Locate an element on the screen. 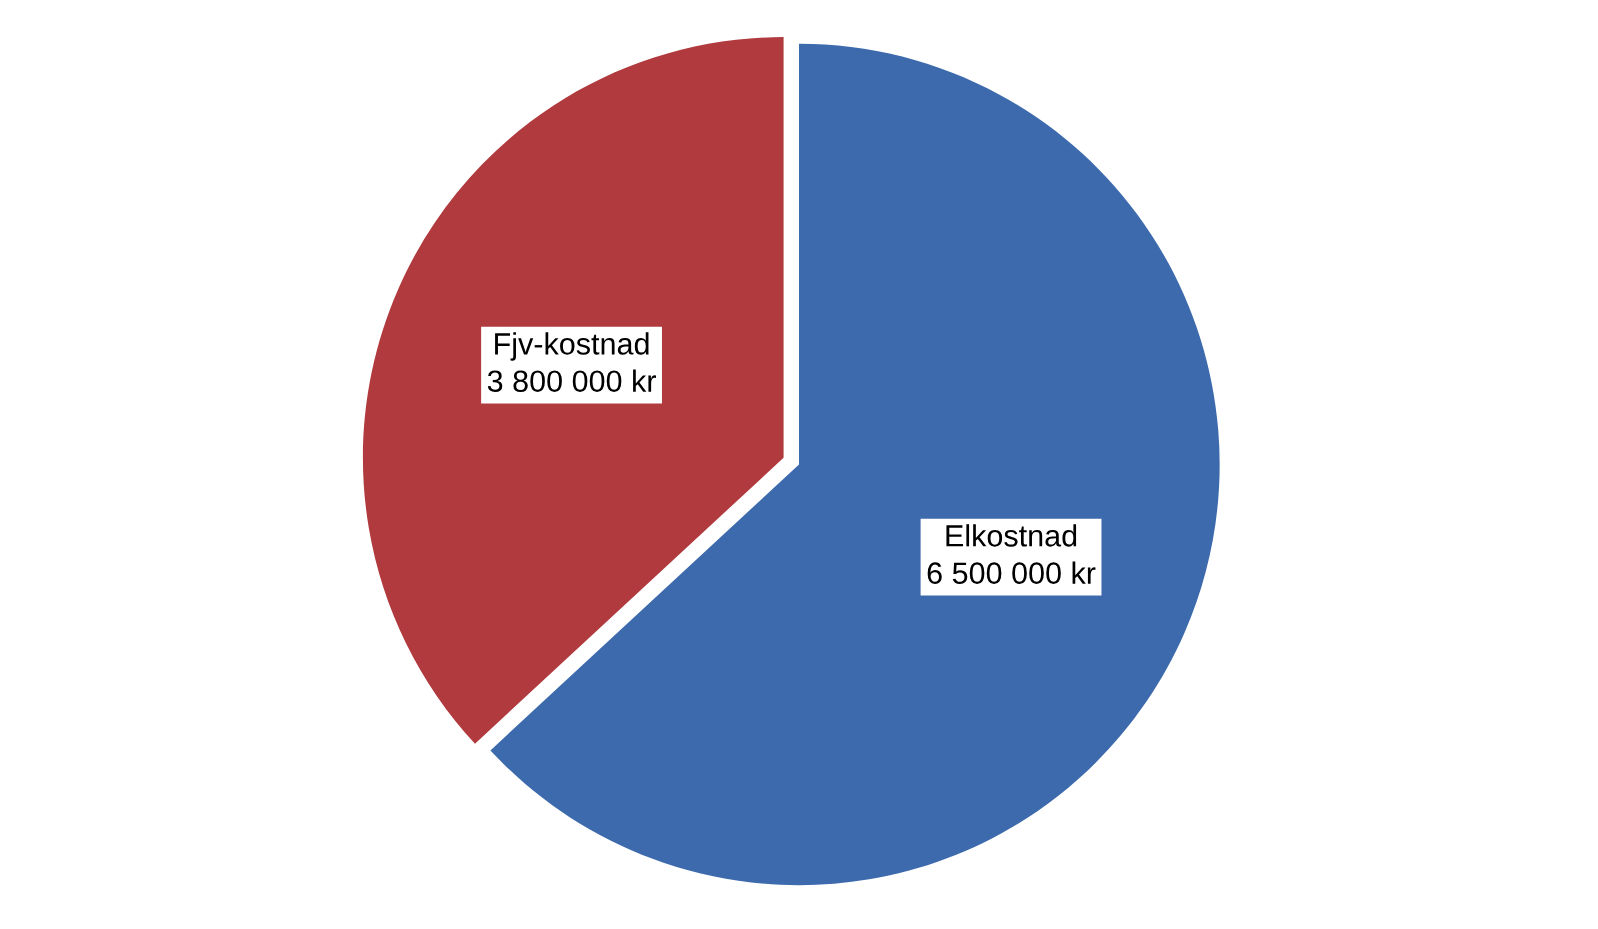  data-label: 6 500 000 kr is located at coordinates (1011, 572).